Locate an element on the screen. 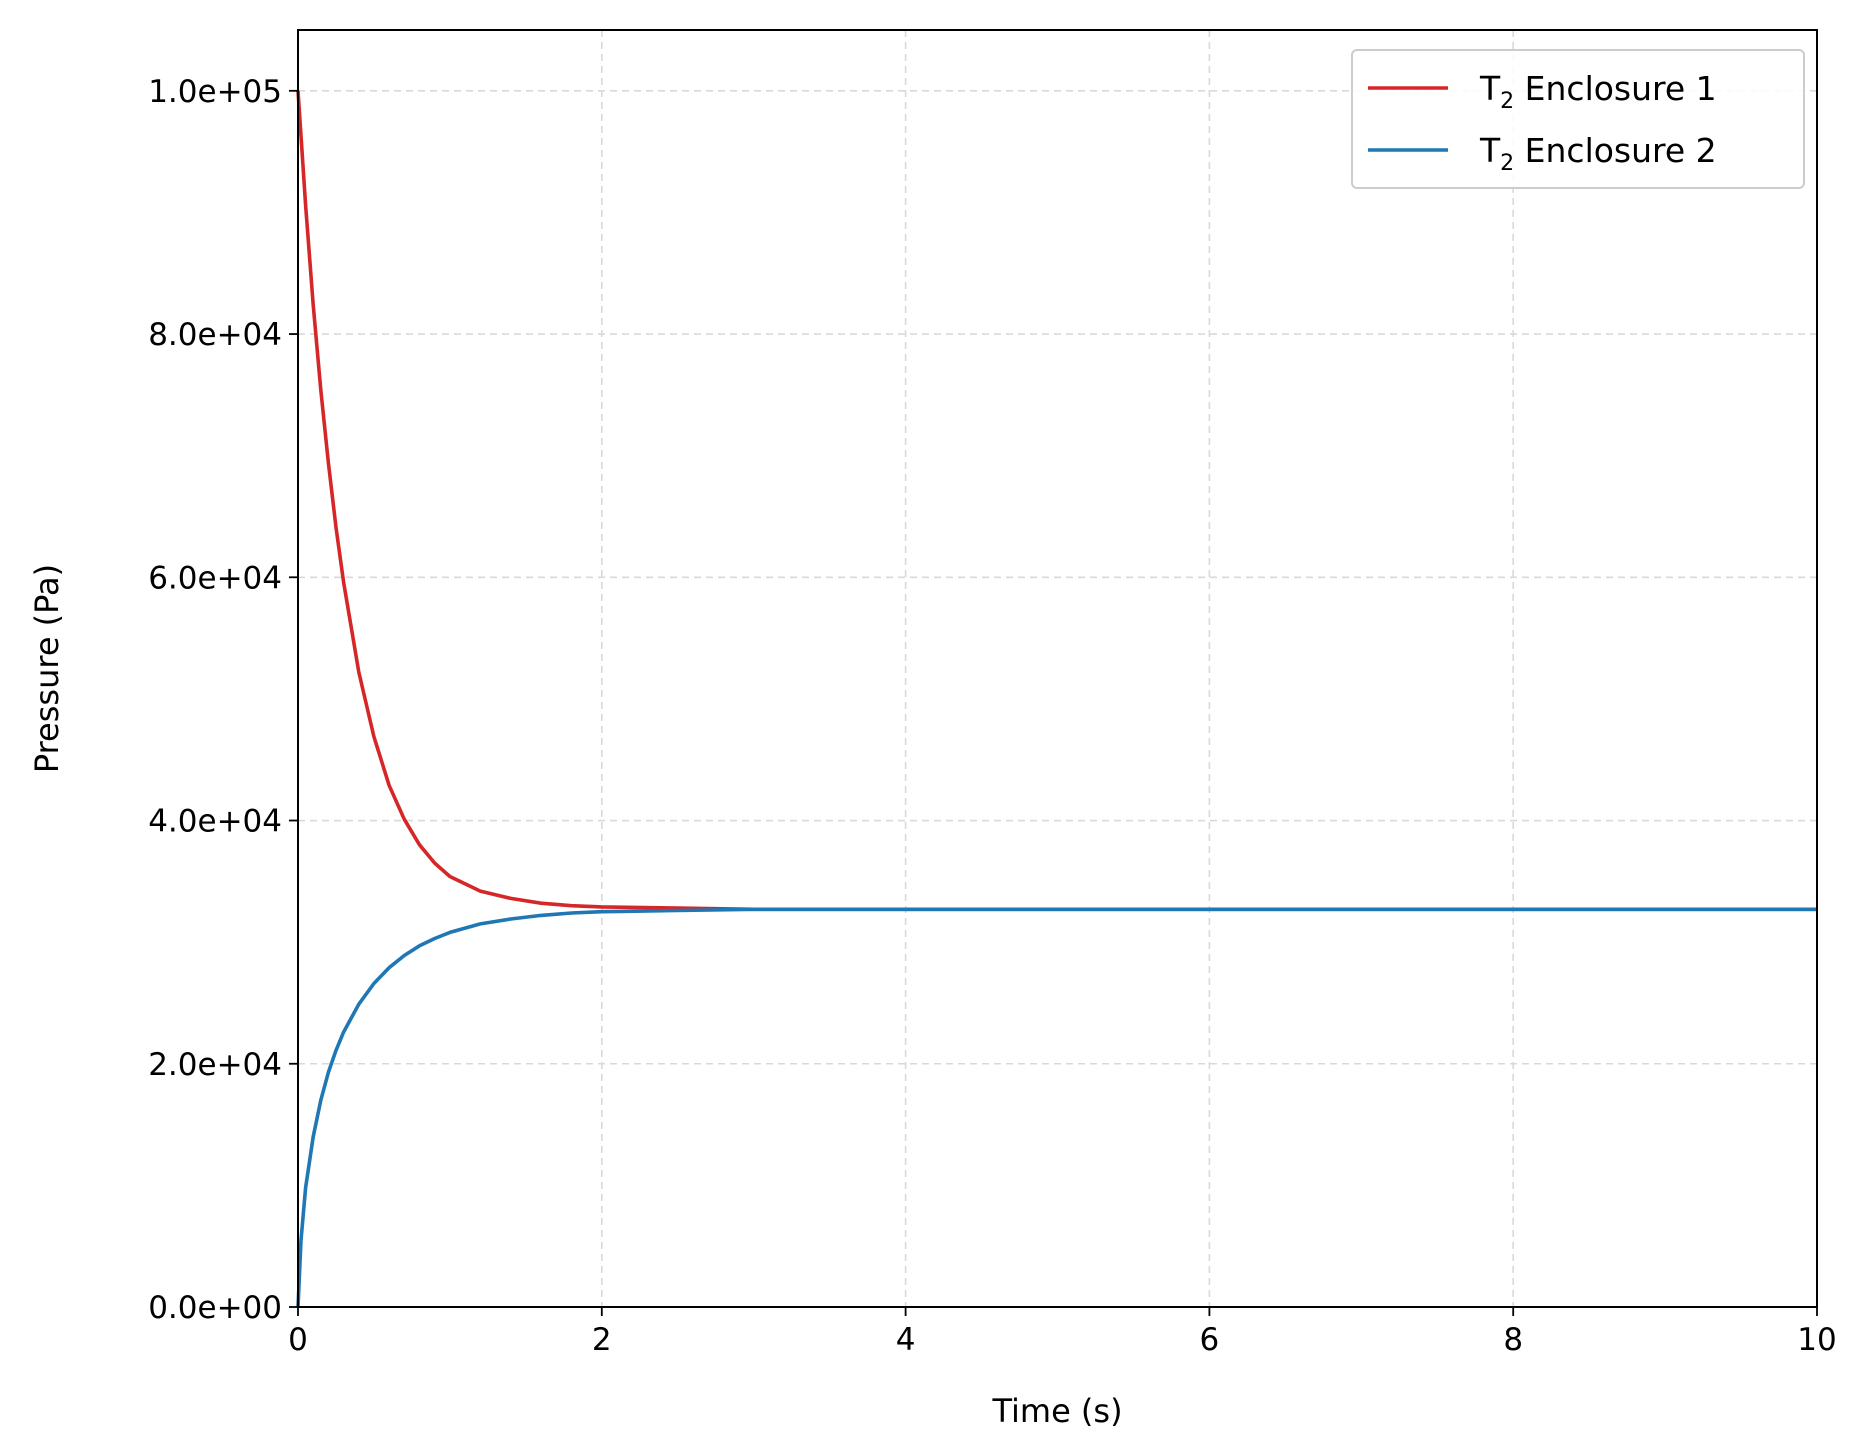  y-axis-title: Pressure (Pa) is located at coordinates (47, 668).